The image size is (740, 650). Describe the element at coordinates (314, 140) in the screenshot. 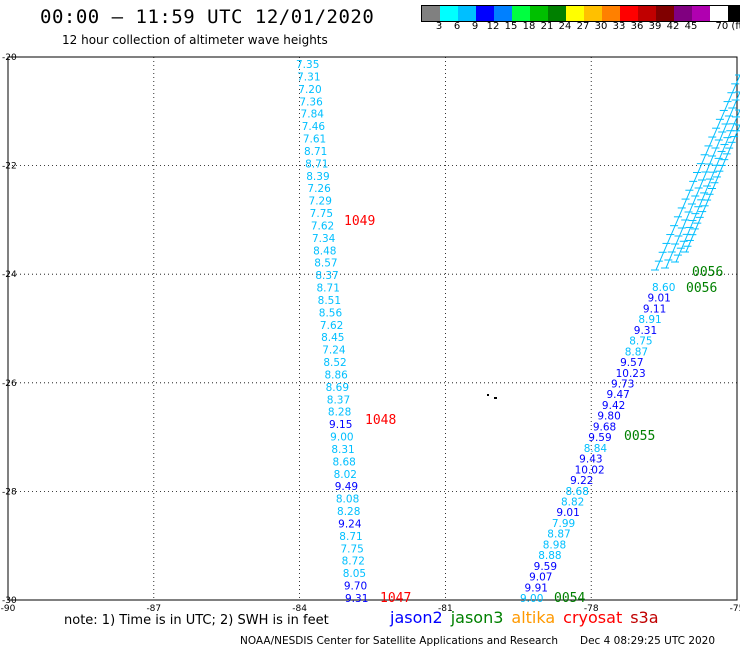

I see `wave-height-value: 7.61` at that location.